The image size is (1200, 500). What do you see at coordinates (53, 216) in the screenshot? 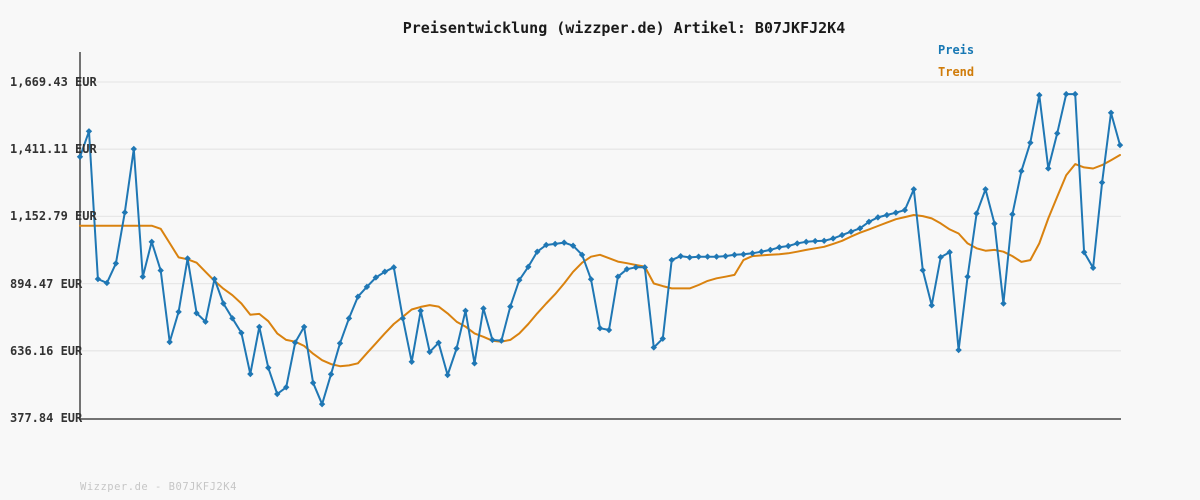
I see `y-tick-label: 1,152.79 EUR` at bounding box center [53, 216].